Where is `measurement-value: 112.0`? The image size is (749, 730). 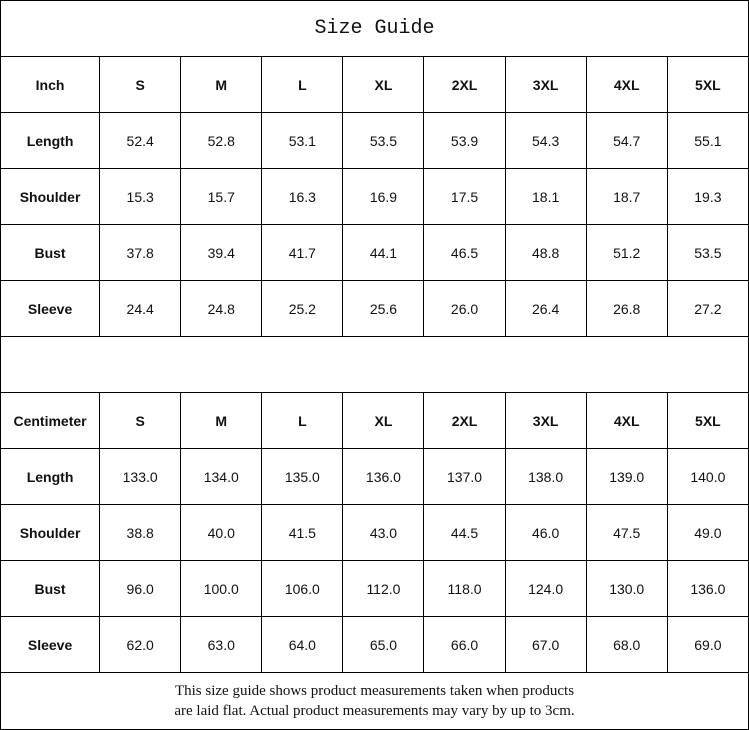
measurement-value: 112.0 is located at coordinates (383, 588).